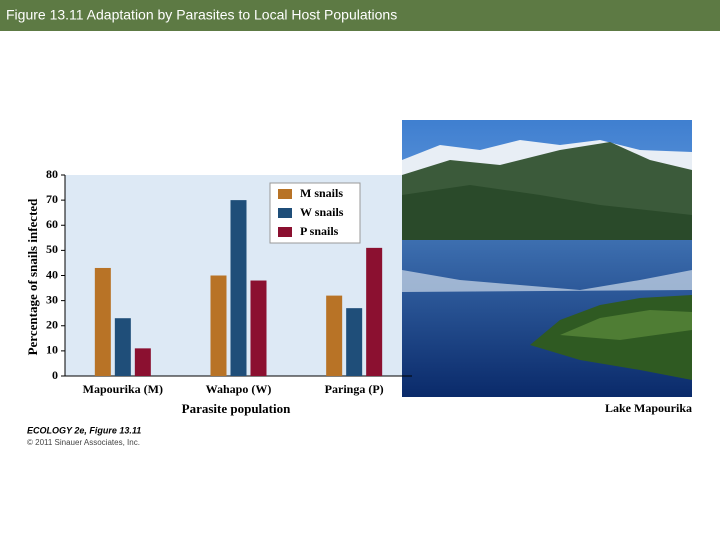  What do you see at coordinates (52, 299) in the screenshot?
I see `y-tick-label: 30` at bounding box center [52, 299].